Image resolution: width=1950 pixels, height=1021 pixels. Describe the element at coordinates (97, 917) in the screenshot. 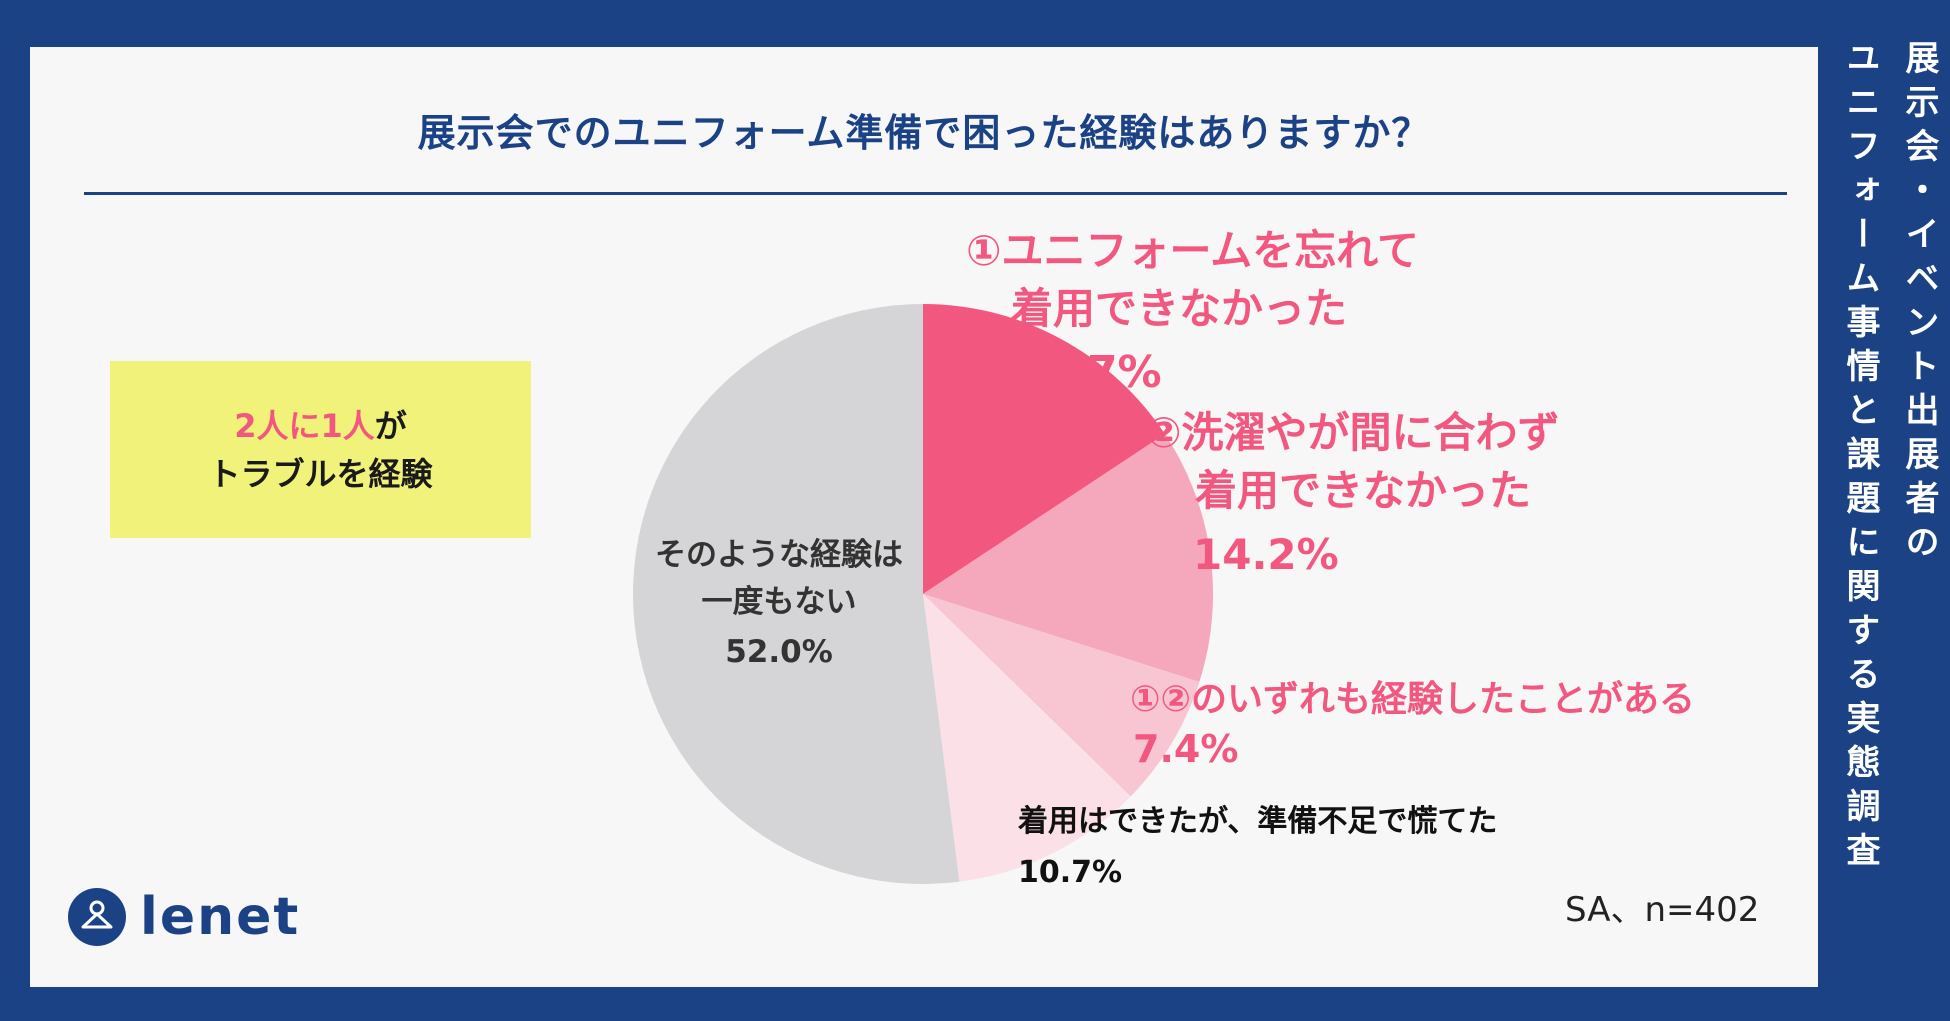

I see `hanger-logo-icon` at that location.